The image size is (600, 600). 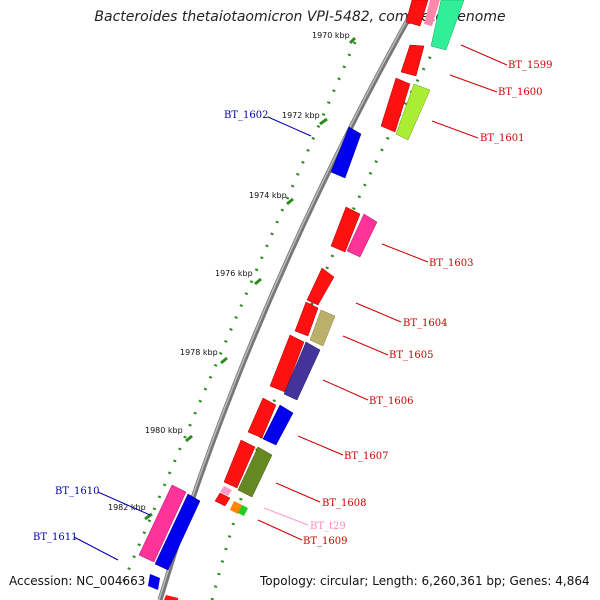 What do you see at coordinates (323, 121) in the screenshot?
I see `tick-1972` at bounding box center [323, 121].